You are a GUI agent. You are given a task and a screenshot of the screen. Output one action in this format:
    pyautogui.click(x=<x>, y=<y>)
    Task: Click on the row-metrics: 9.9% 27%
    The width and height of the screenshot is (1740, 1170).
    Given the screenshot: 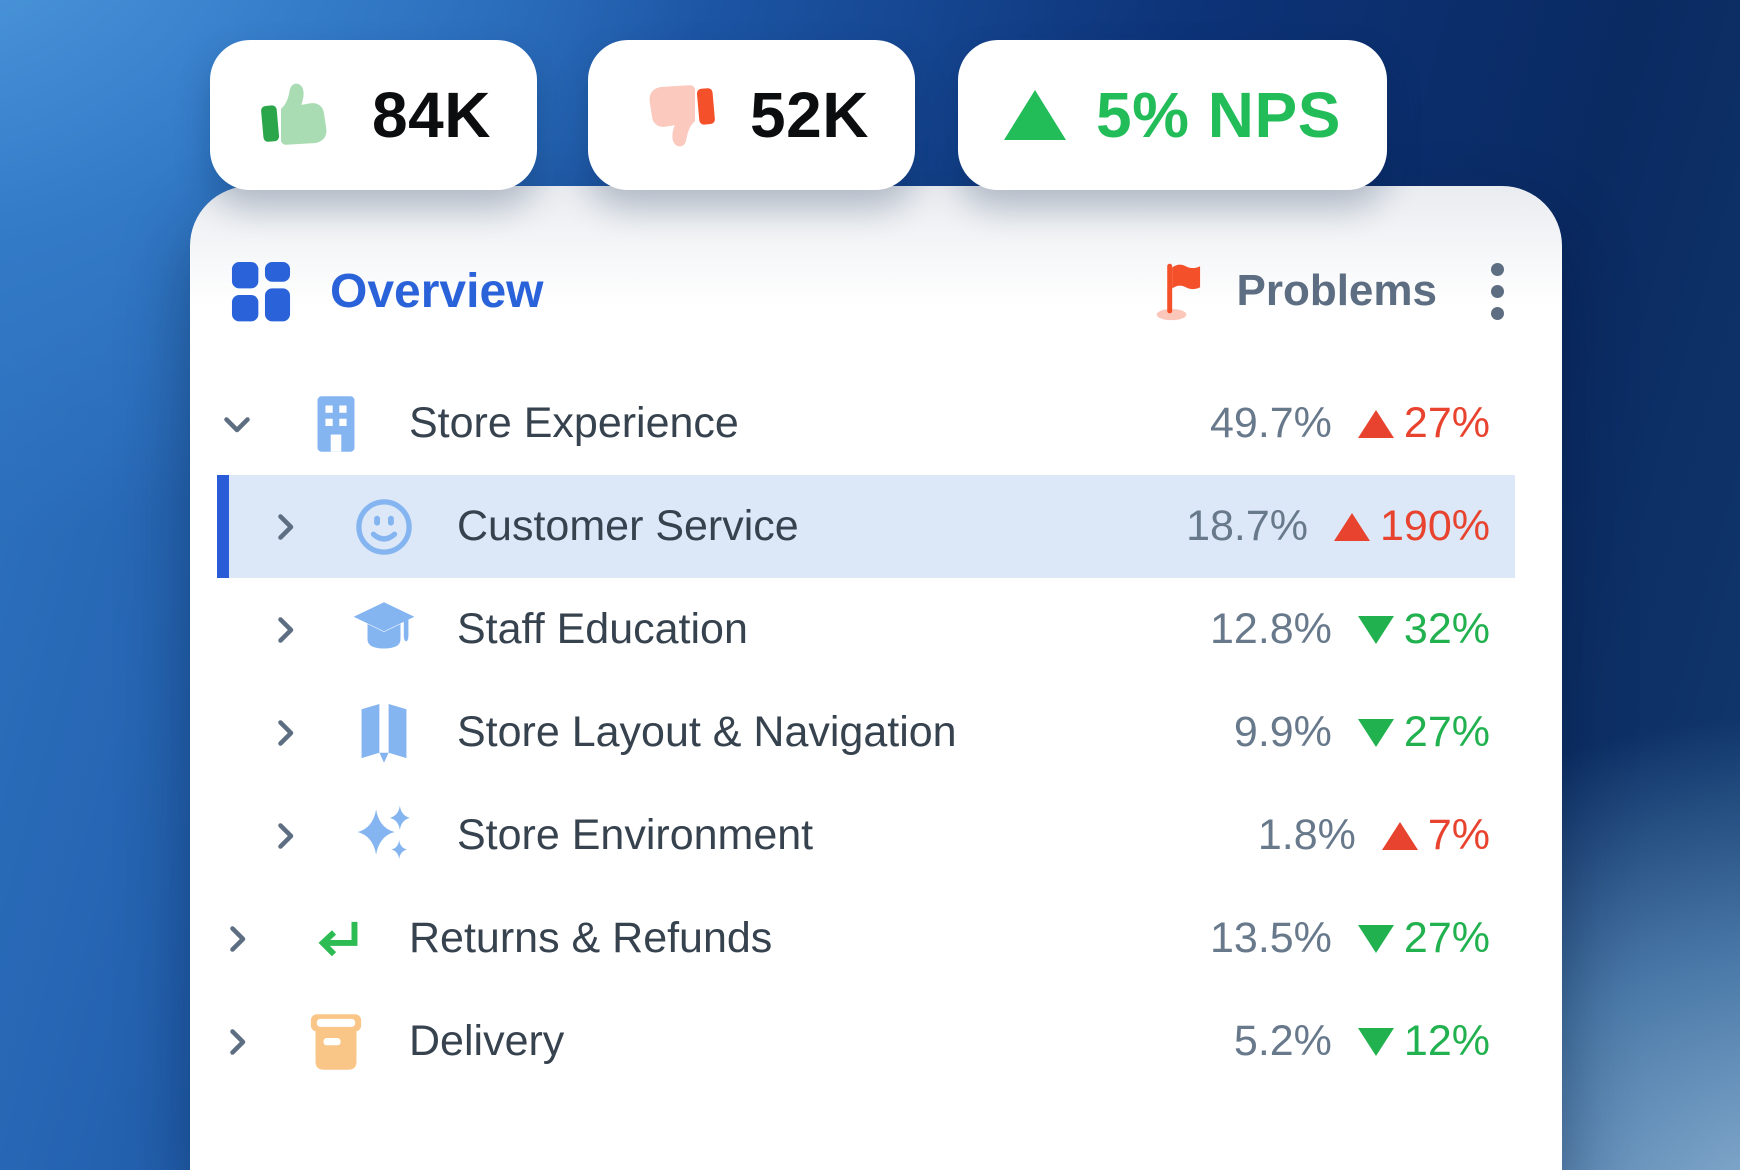 What is the action you would take?
    pyautogui.click(x=1362, y=732)
    